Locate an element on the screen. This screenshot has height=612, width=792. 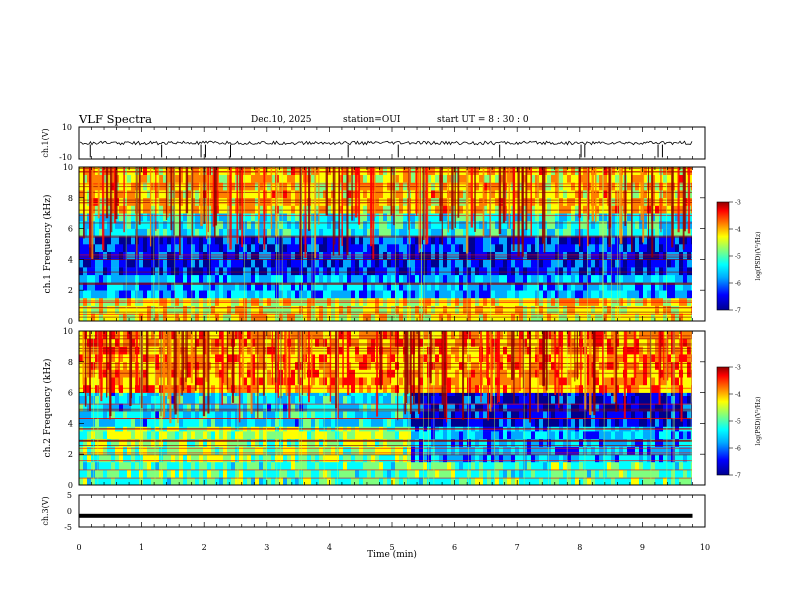
spec-blank is located at coordinates (698, 244).